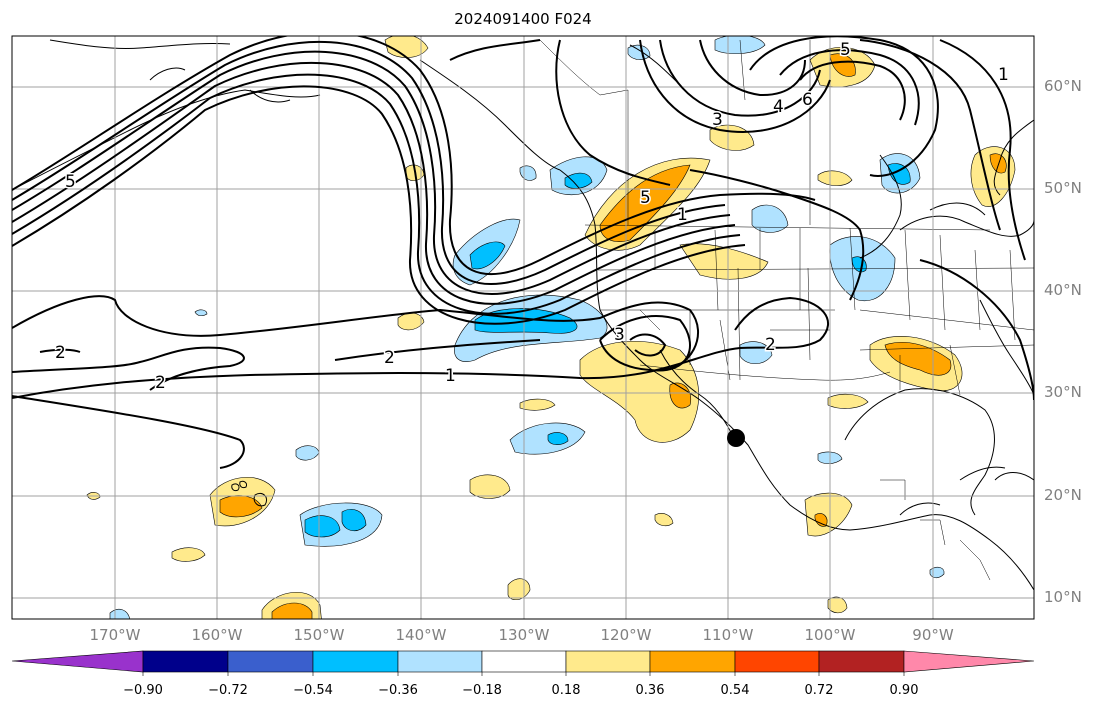 This screenshot has width=1105, height=712. Describe the element at coordinates (904, 690) in the screenshot. I see `colorbar-tick-label: 0.90` at that location.